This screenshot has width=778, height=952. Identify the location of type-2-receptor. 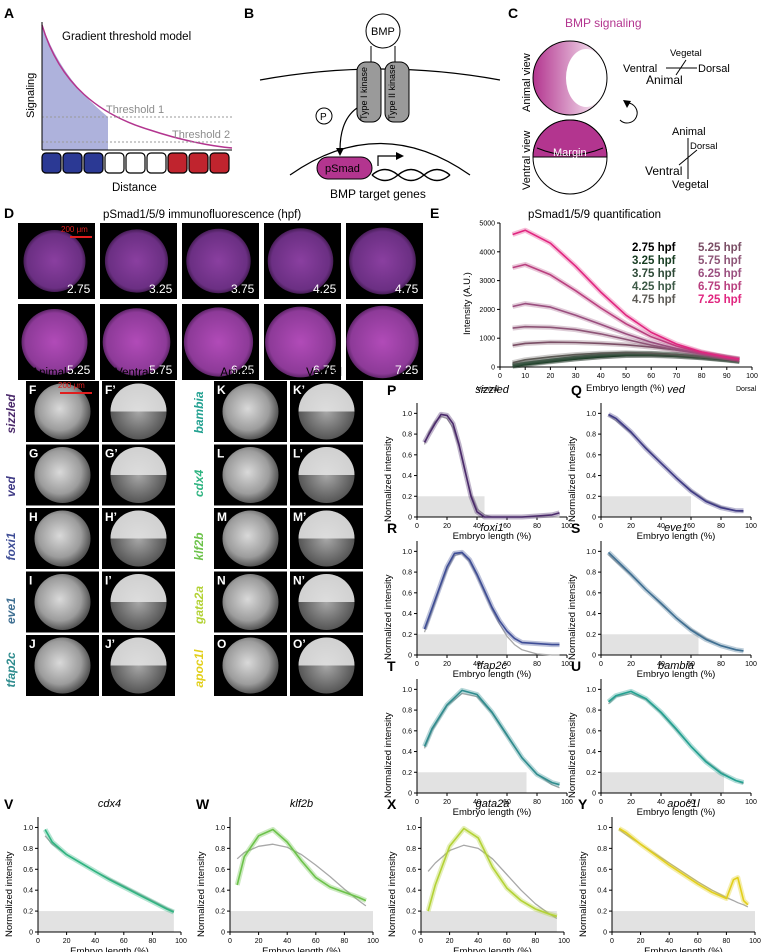
(397, 92).